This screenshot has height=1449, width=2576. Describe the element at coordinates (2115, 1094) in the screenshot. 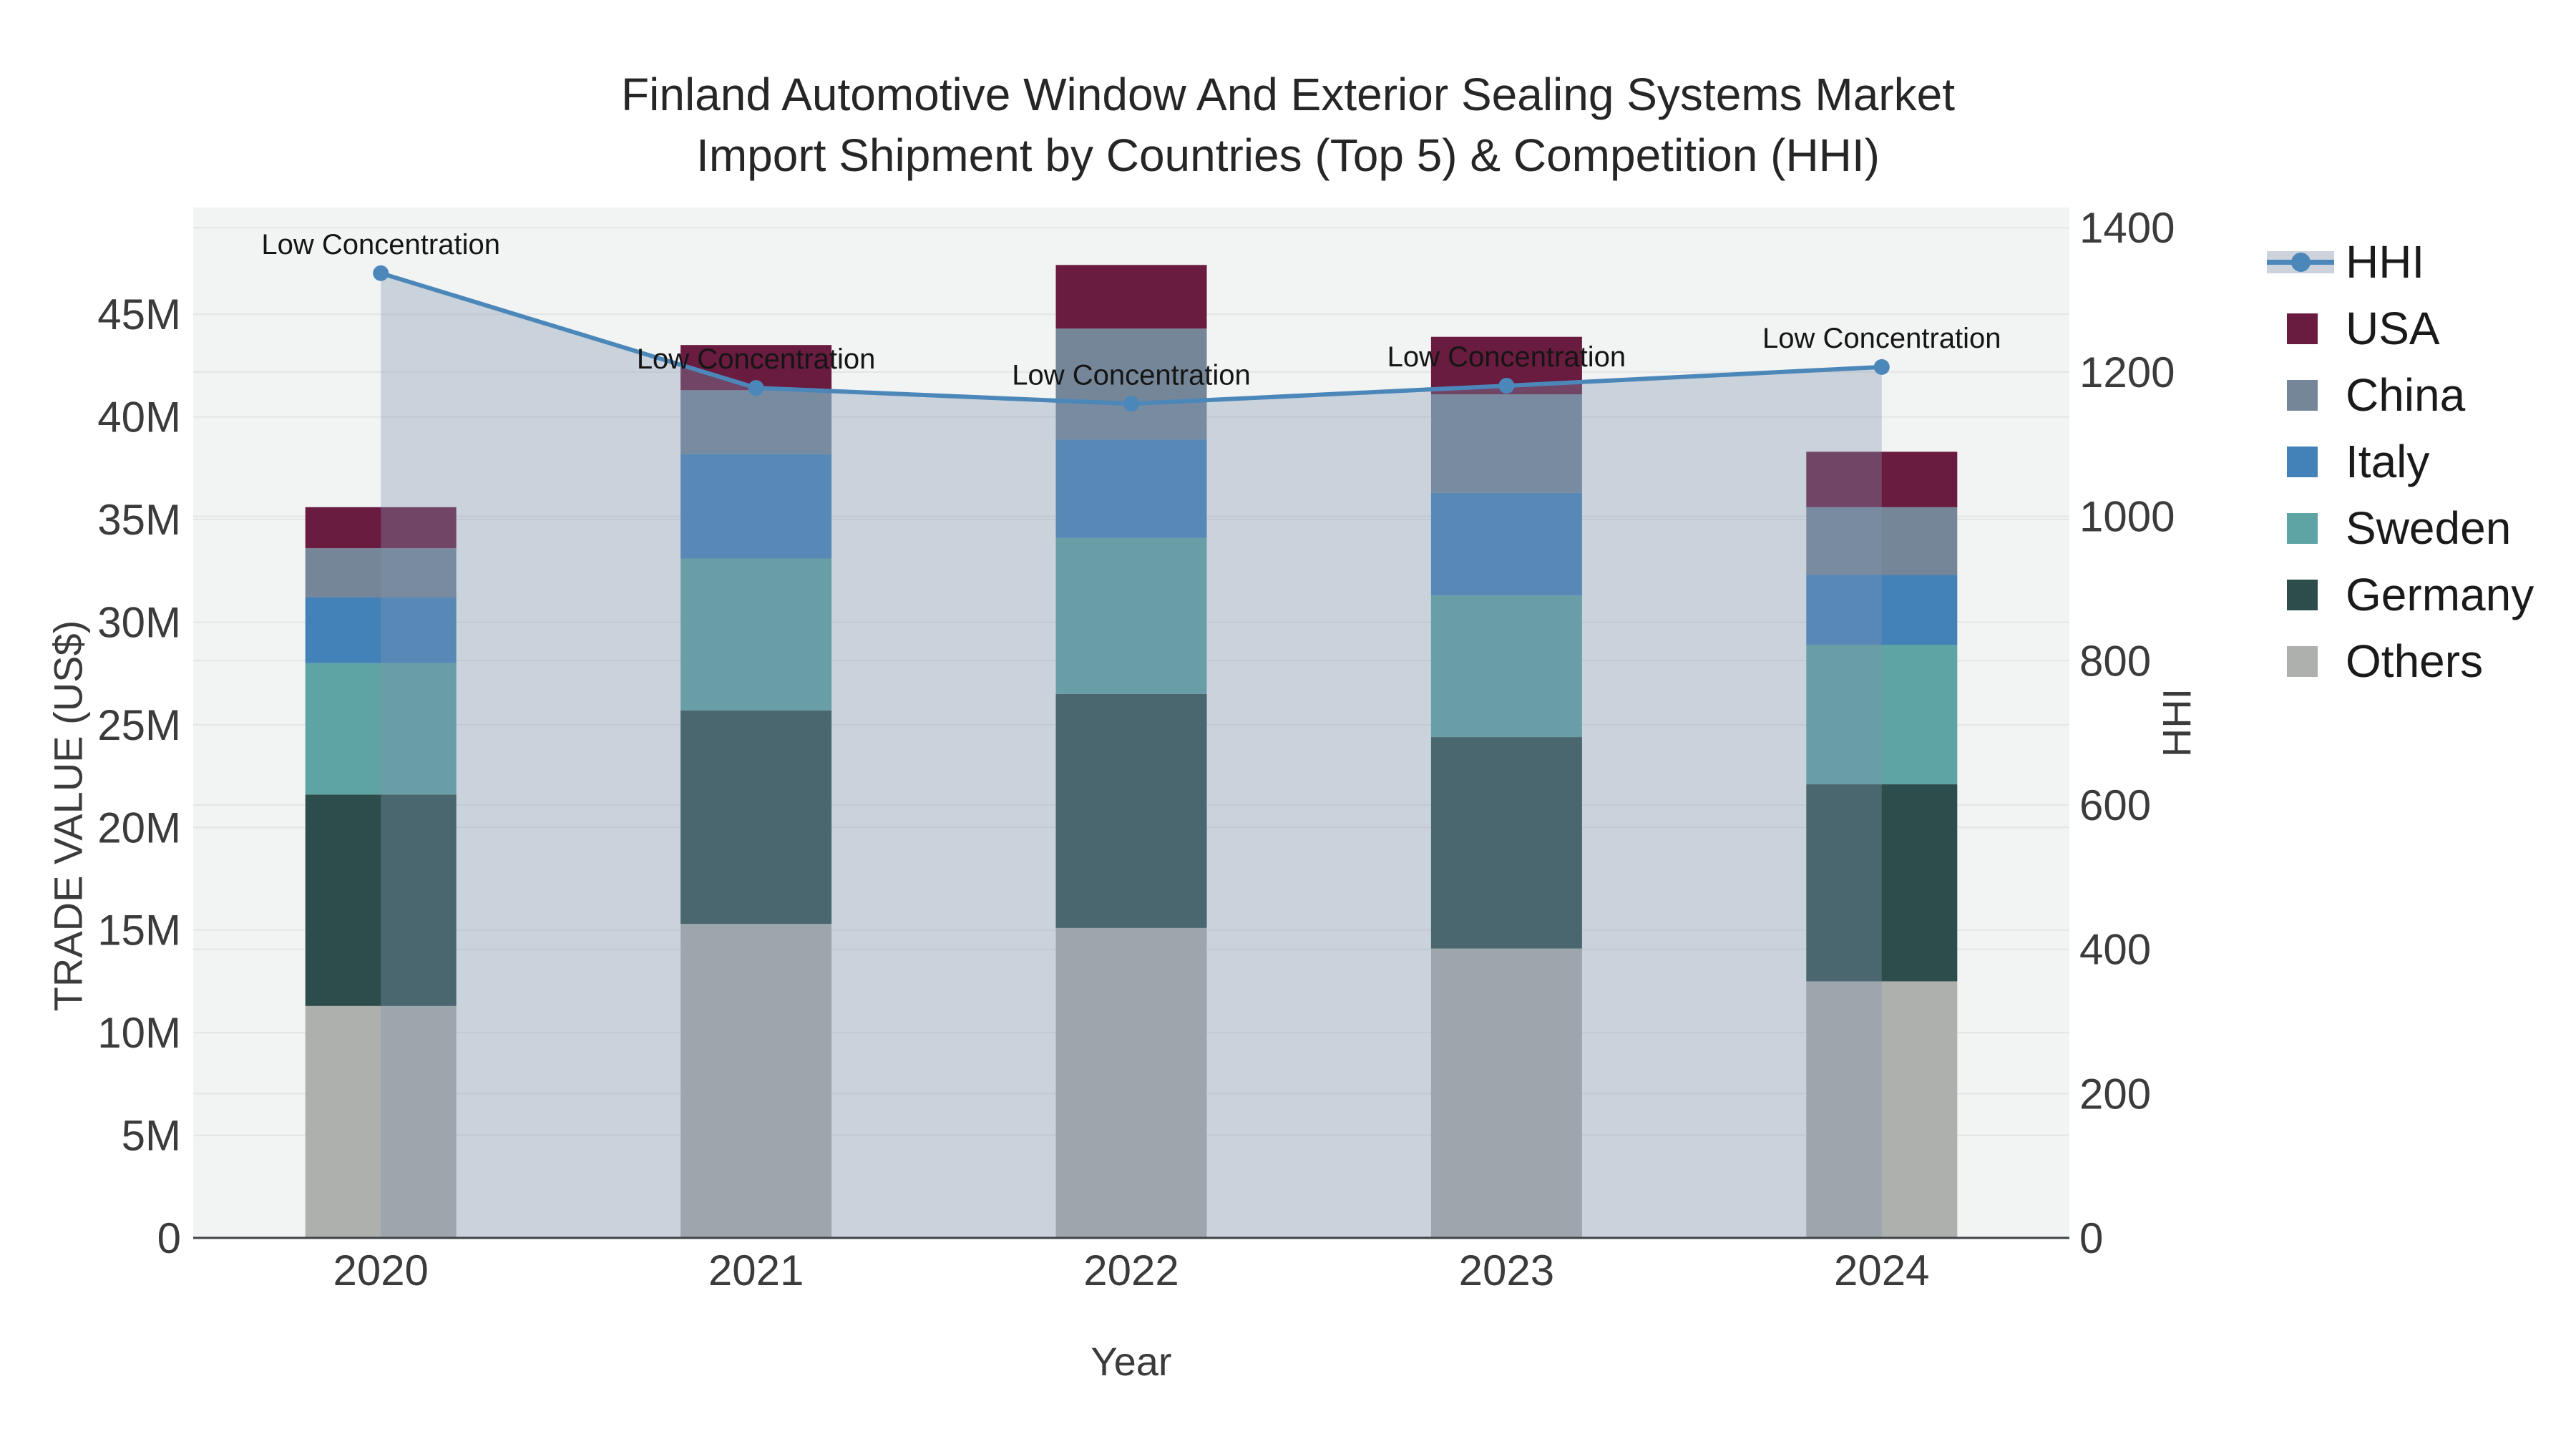

I see `y-right-tick-200: 200` at that location.